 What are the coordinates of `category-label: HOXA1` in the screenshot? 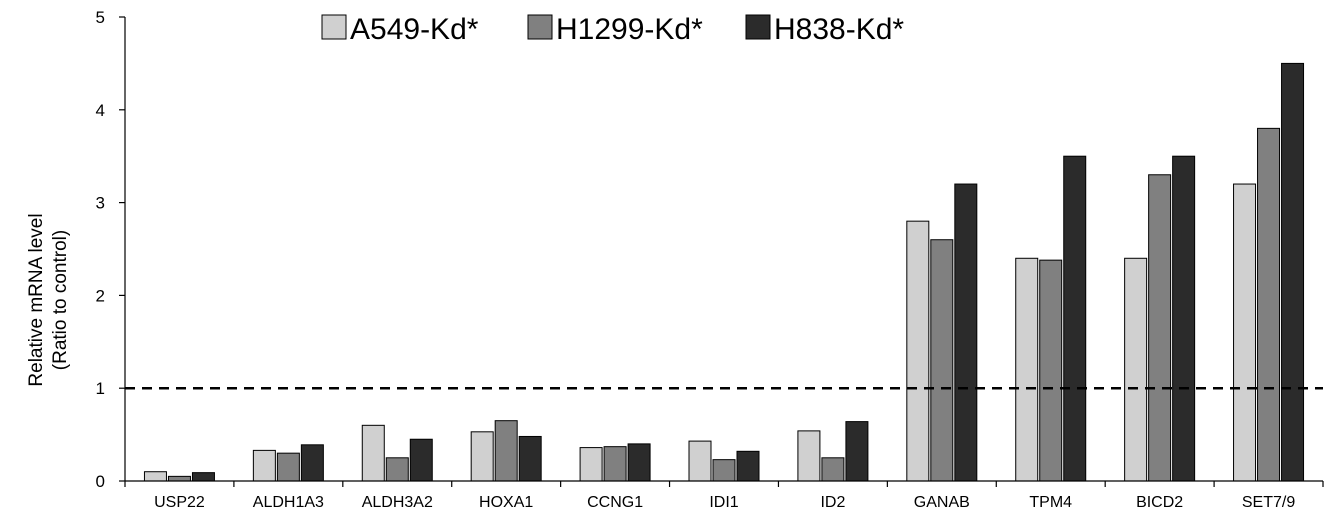 It's located at (506, 502).